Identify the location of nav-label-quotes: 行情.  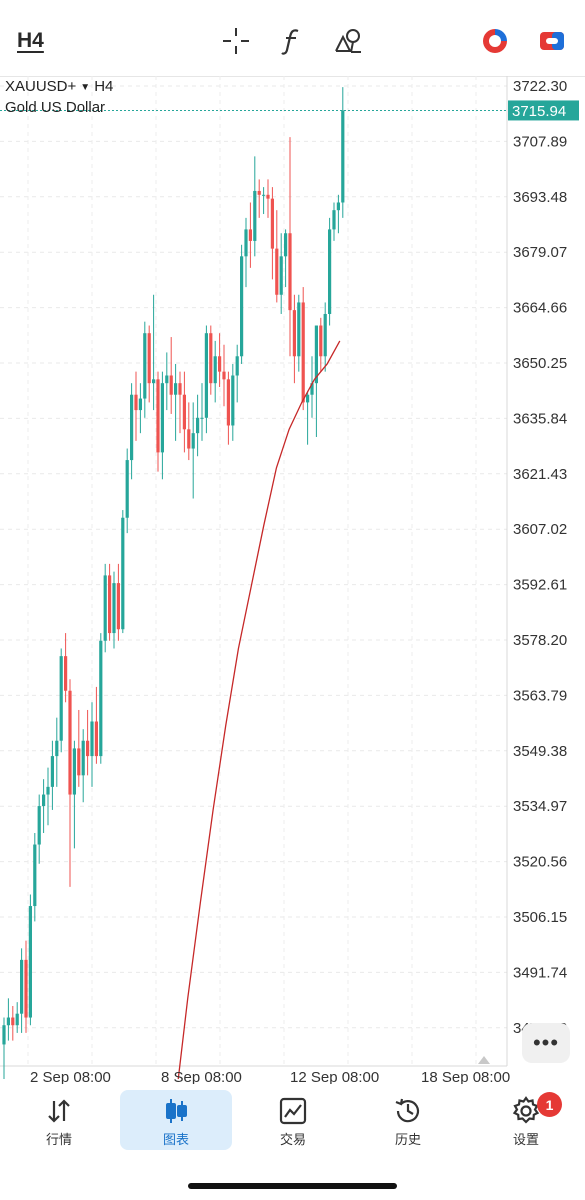
(58, 1139).